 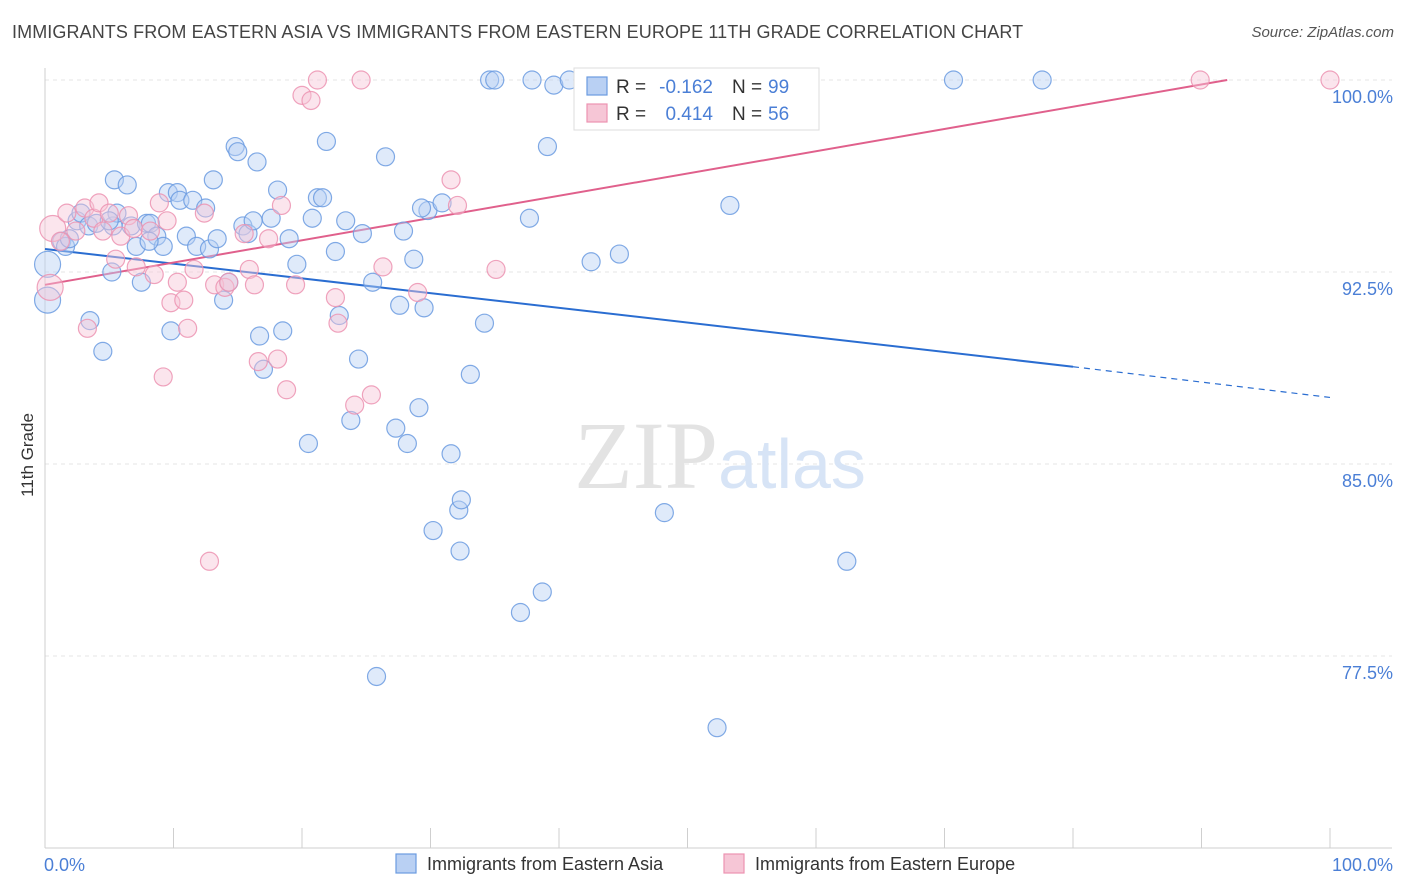 What do you see at coordinates (1322, 32) in the screenshot?
I see `chart-source: Source: ZipAtlas.com` at bounding box center [1322, 32].